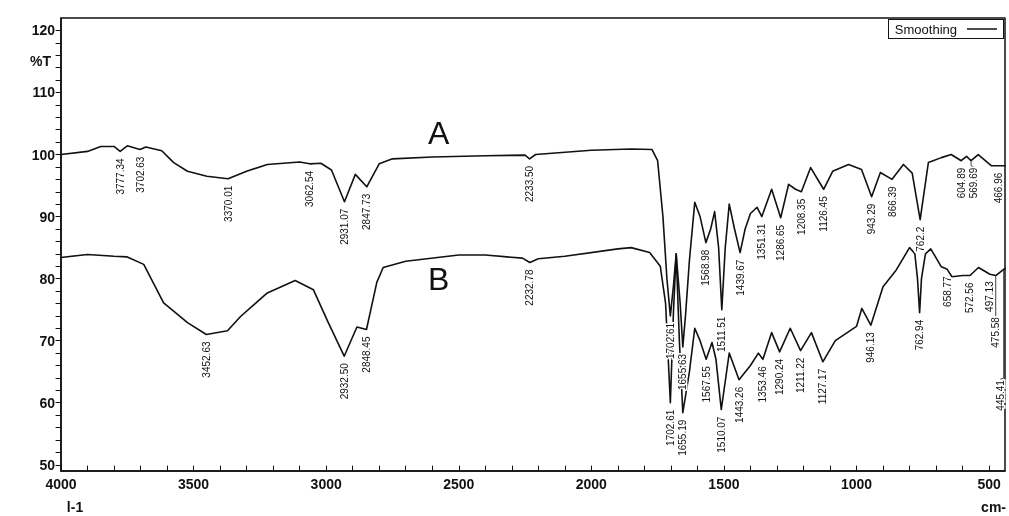 The width and height of the screenshot is (1009, 516). I want to click on series-label: A, so click(438, 133).